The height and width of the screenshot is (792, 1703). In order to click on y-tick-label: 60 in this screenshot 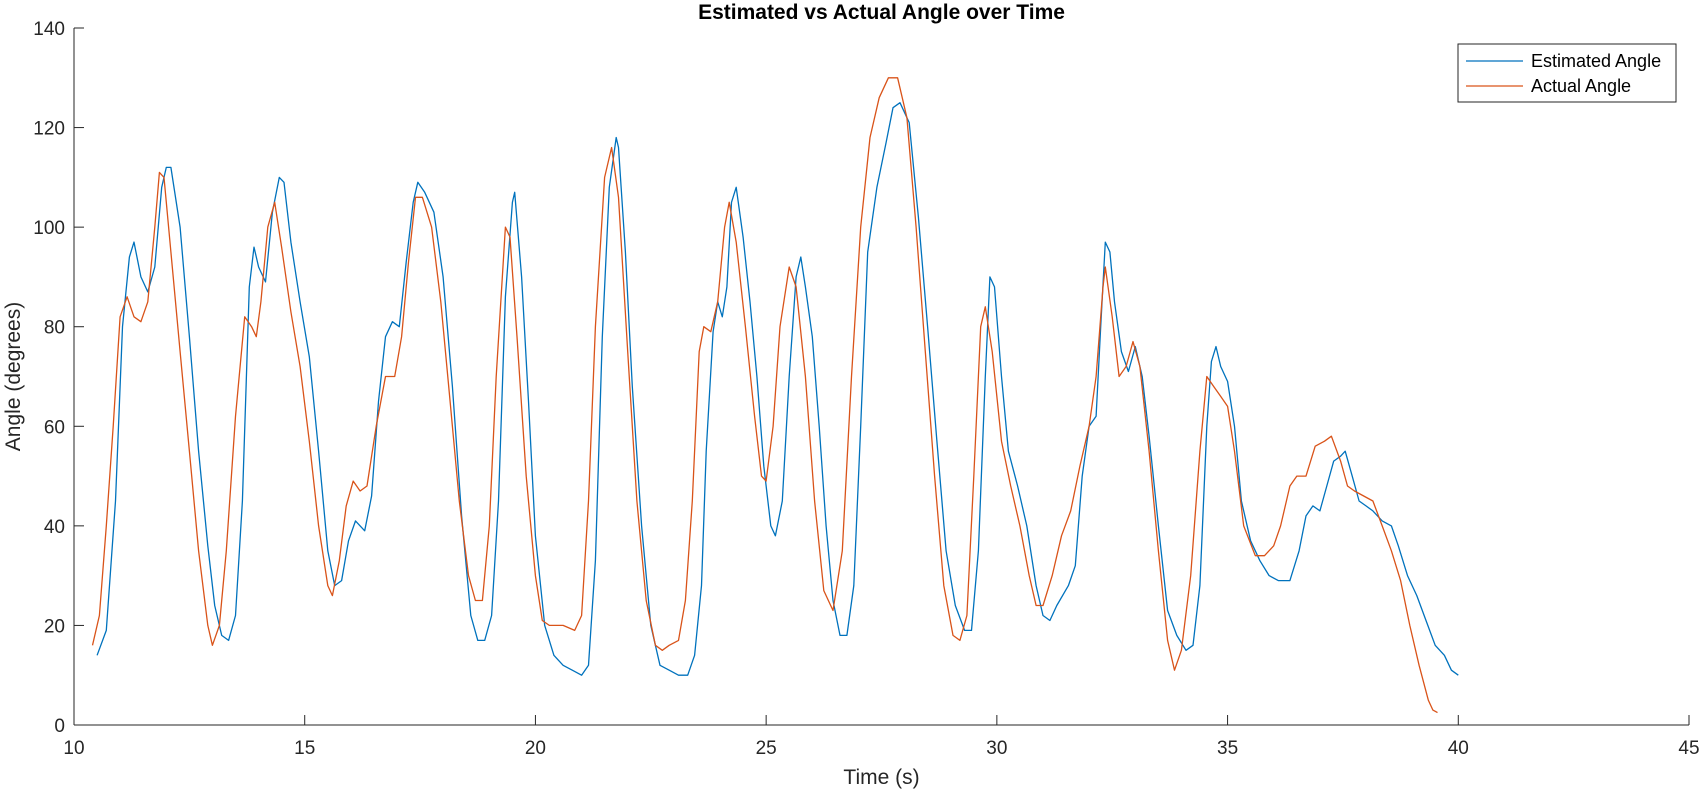, I will do `click(54, 427)`.